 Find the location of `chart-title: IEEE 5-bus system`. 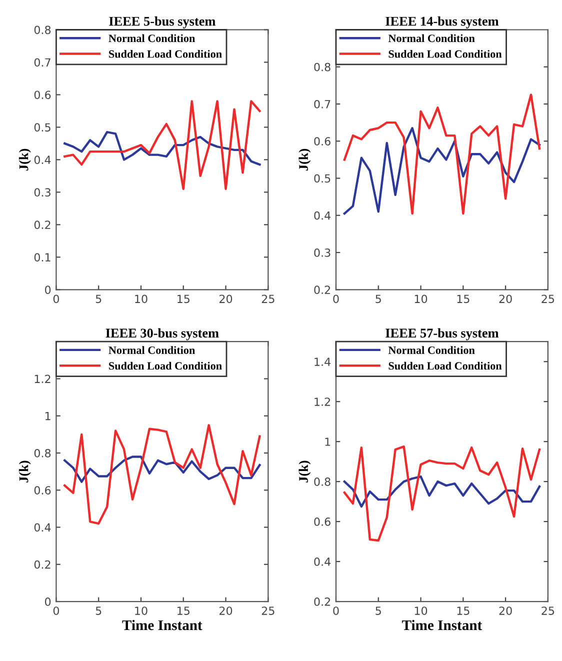

chart-title: IEEE 5-bus system is located at coordinates (162, 22).